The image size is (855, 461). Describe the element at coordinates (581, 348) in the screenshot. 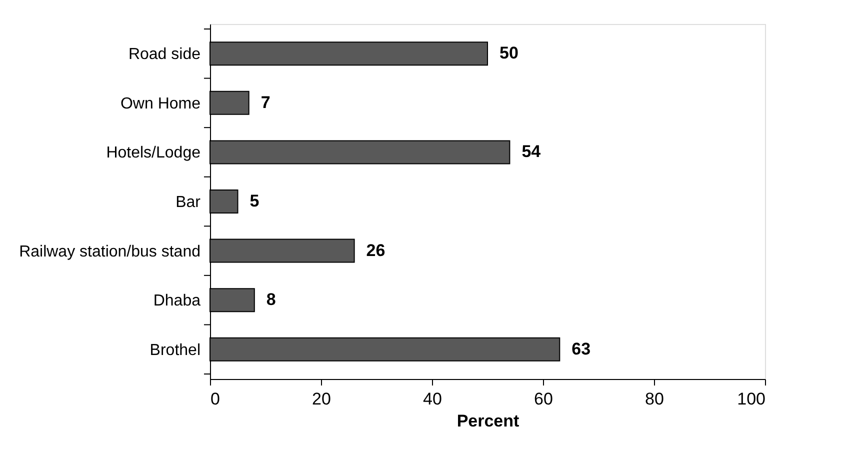

I see `data-label: 63` at that location.